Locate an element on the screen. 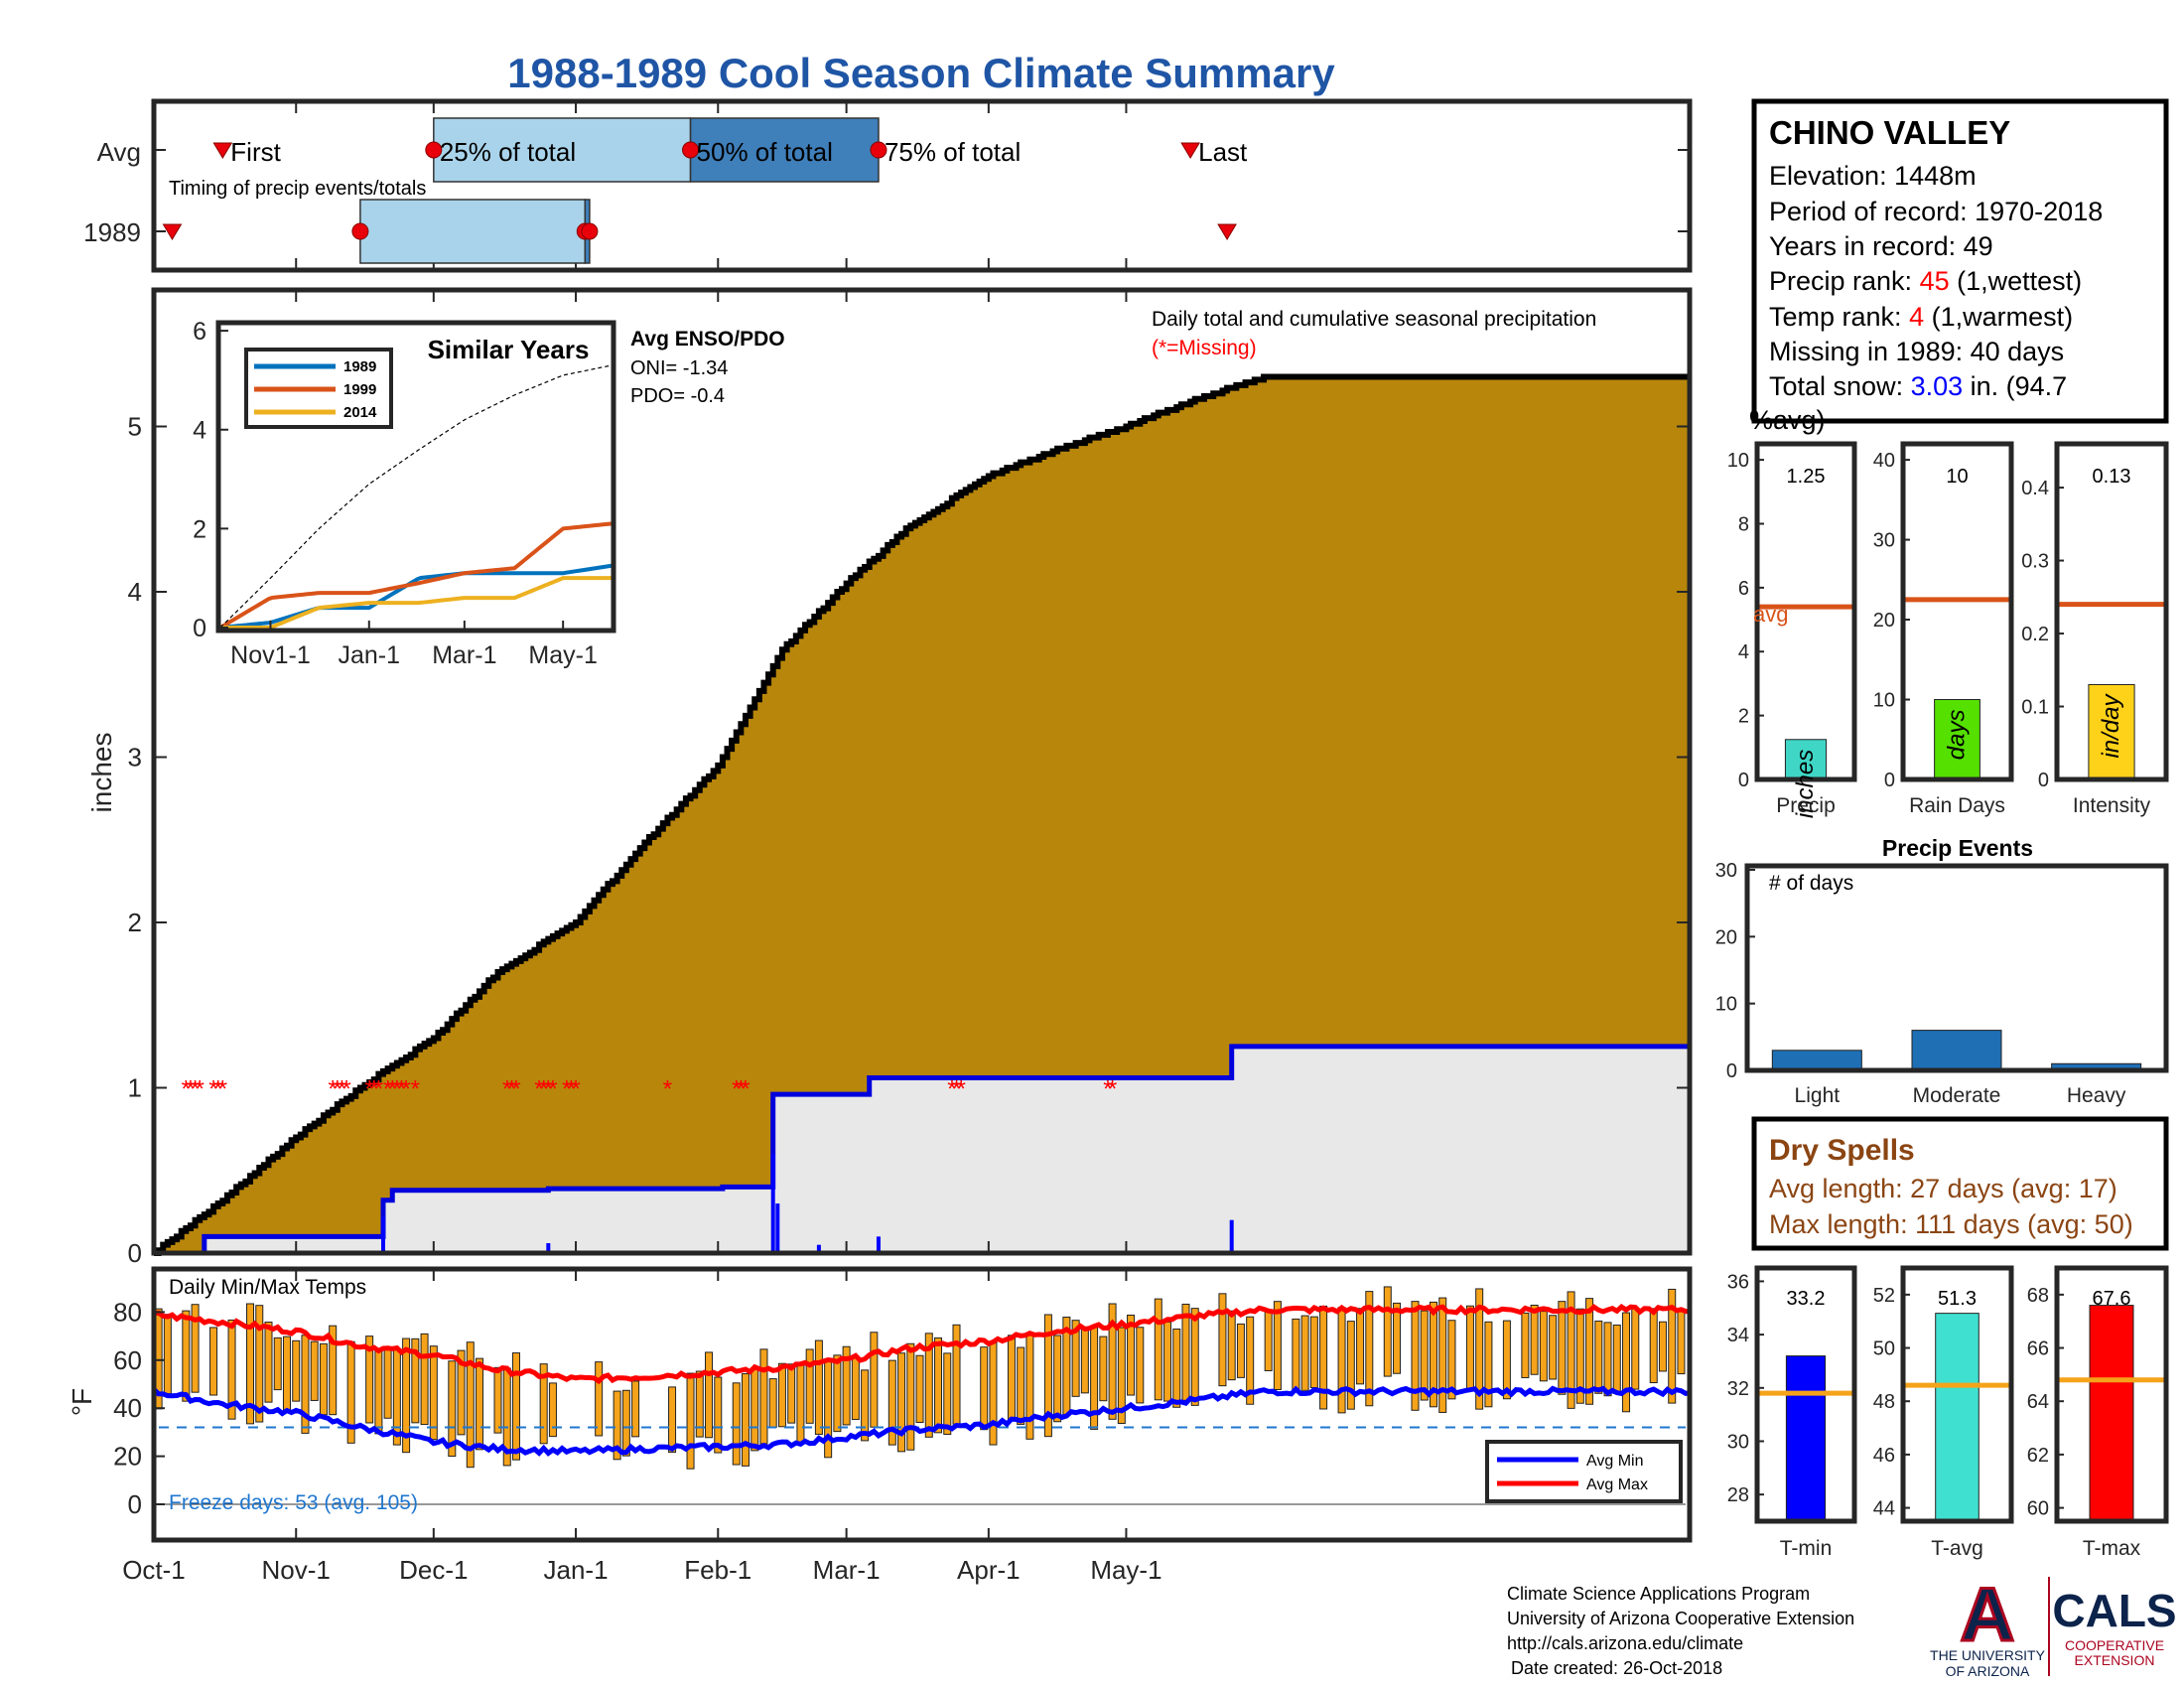 The height and width of the screenshot is (1688, 2184). enso-title: Avg ENSO/PDO is located at coordinates (707, 339).